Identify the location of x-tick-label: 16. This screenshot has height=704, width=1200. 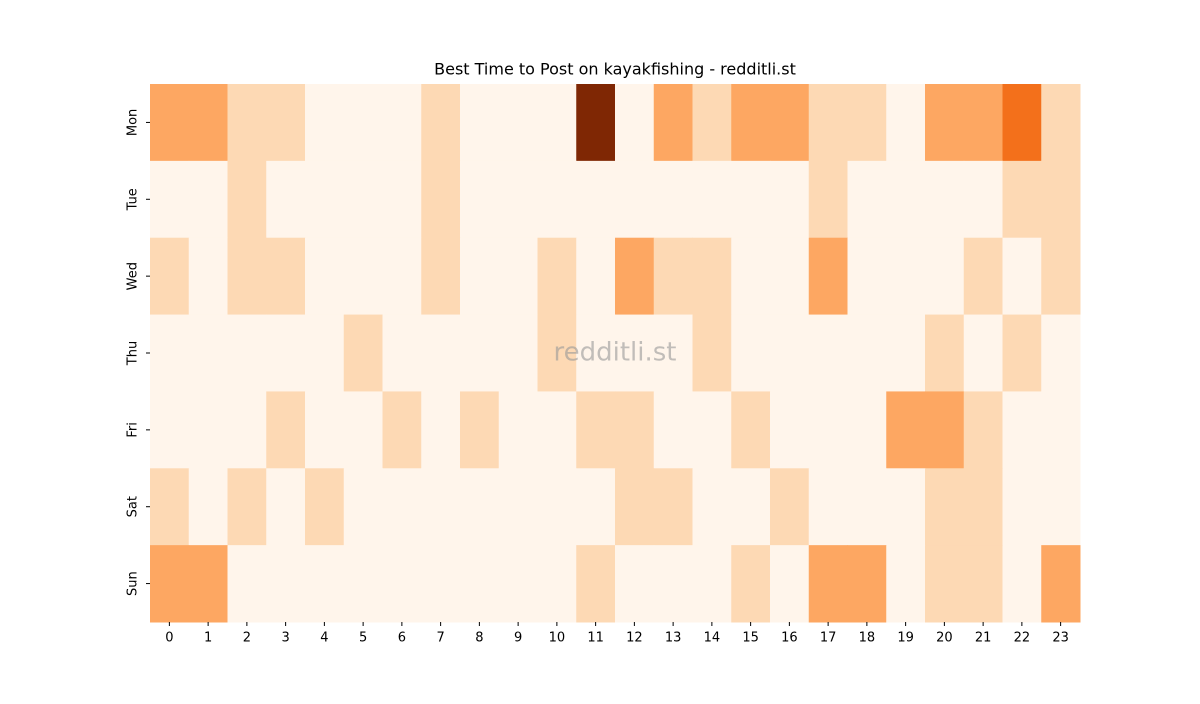
(789, 638).